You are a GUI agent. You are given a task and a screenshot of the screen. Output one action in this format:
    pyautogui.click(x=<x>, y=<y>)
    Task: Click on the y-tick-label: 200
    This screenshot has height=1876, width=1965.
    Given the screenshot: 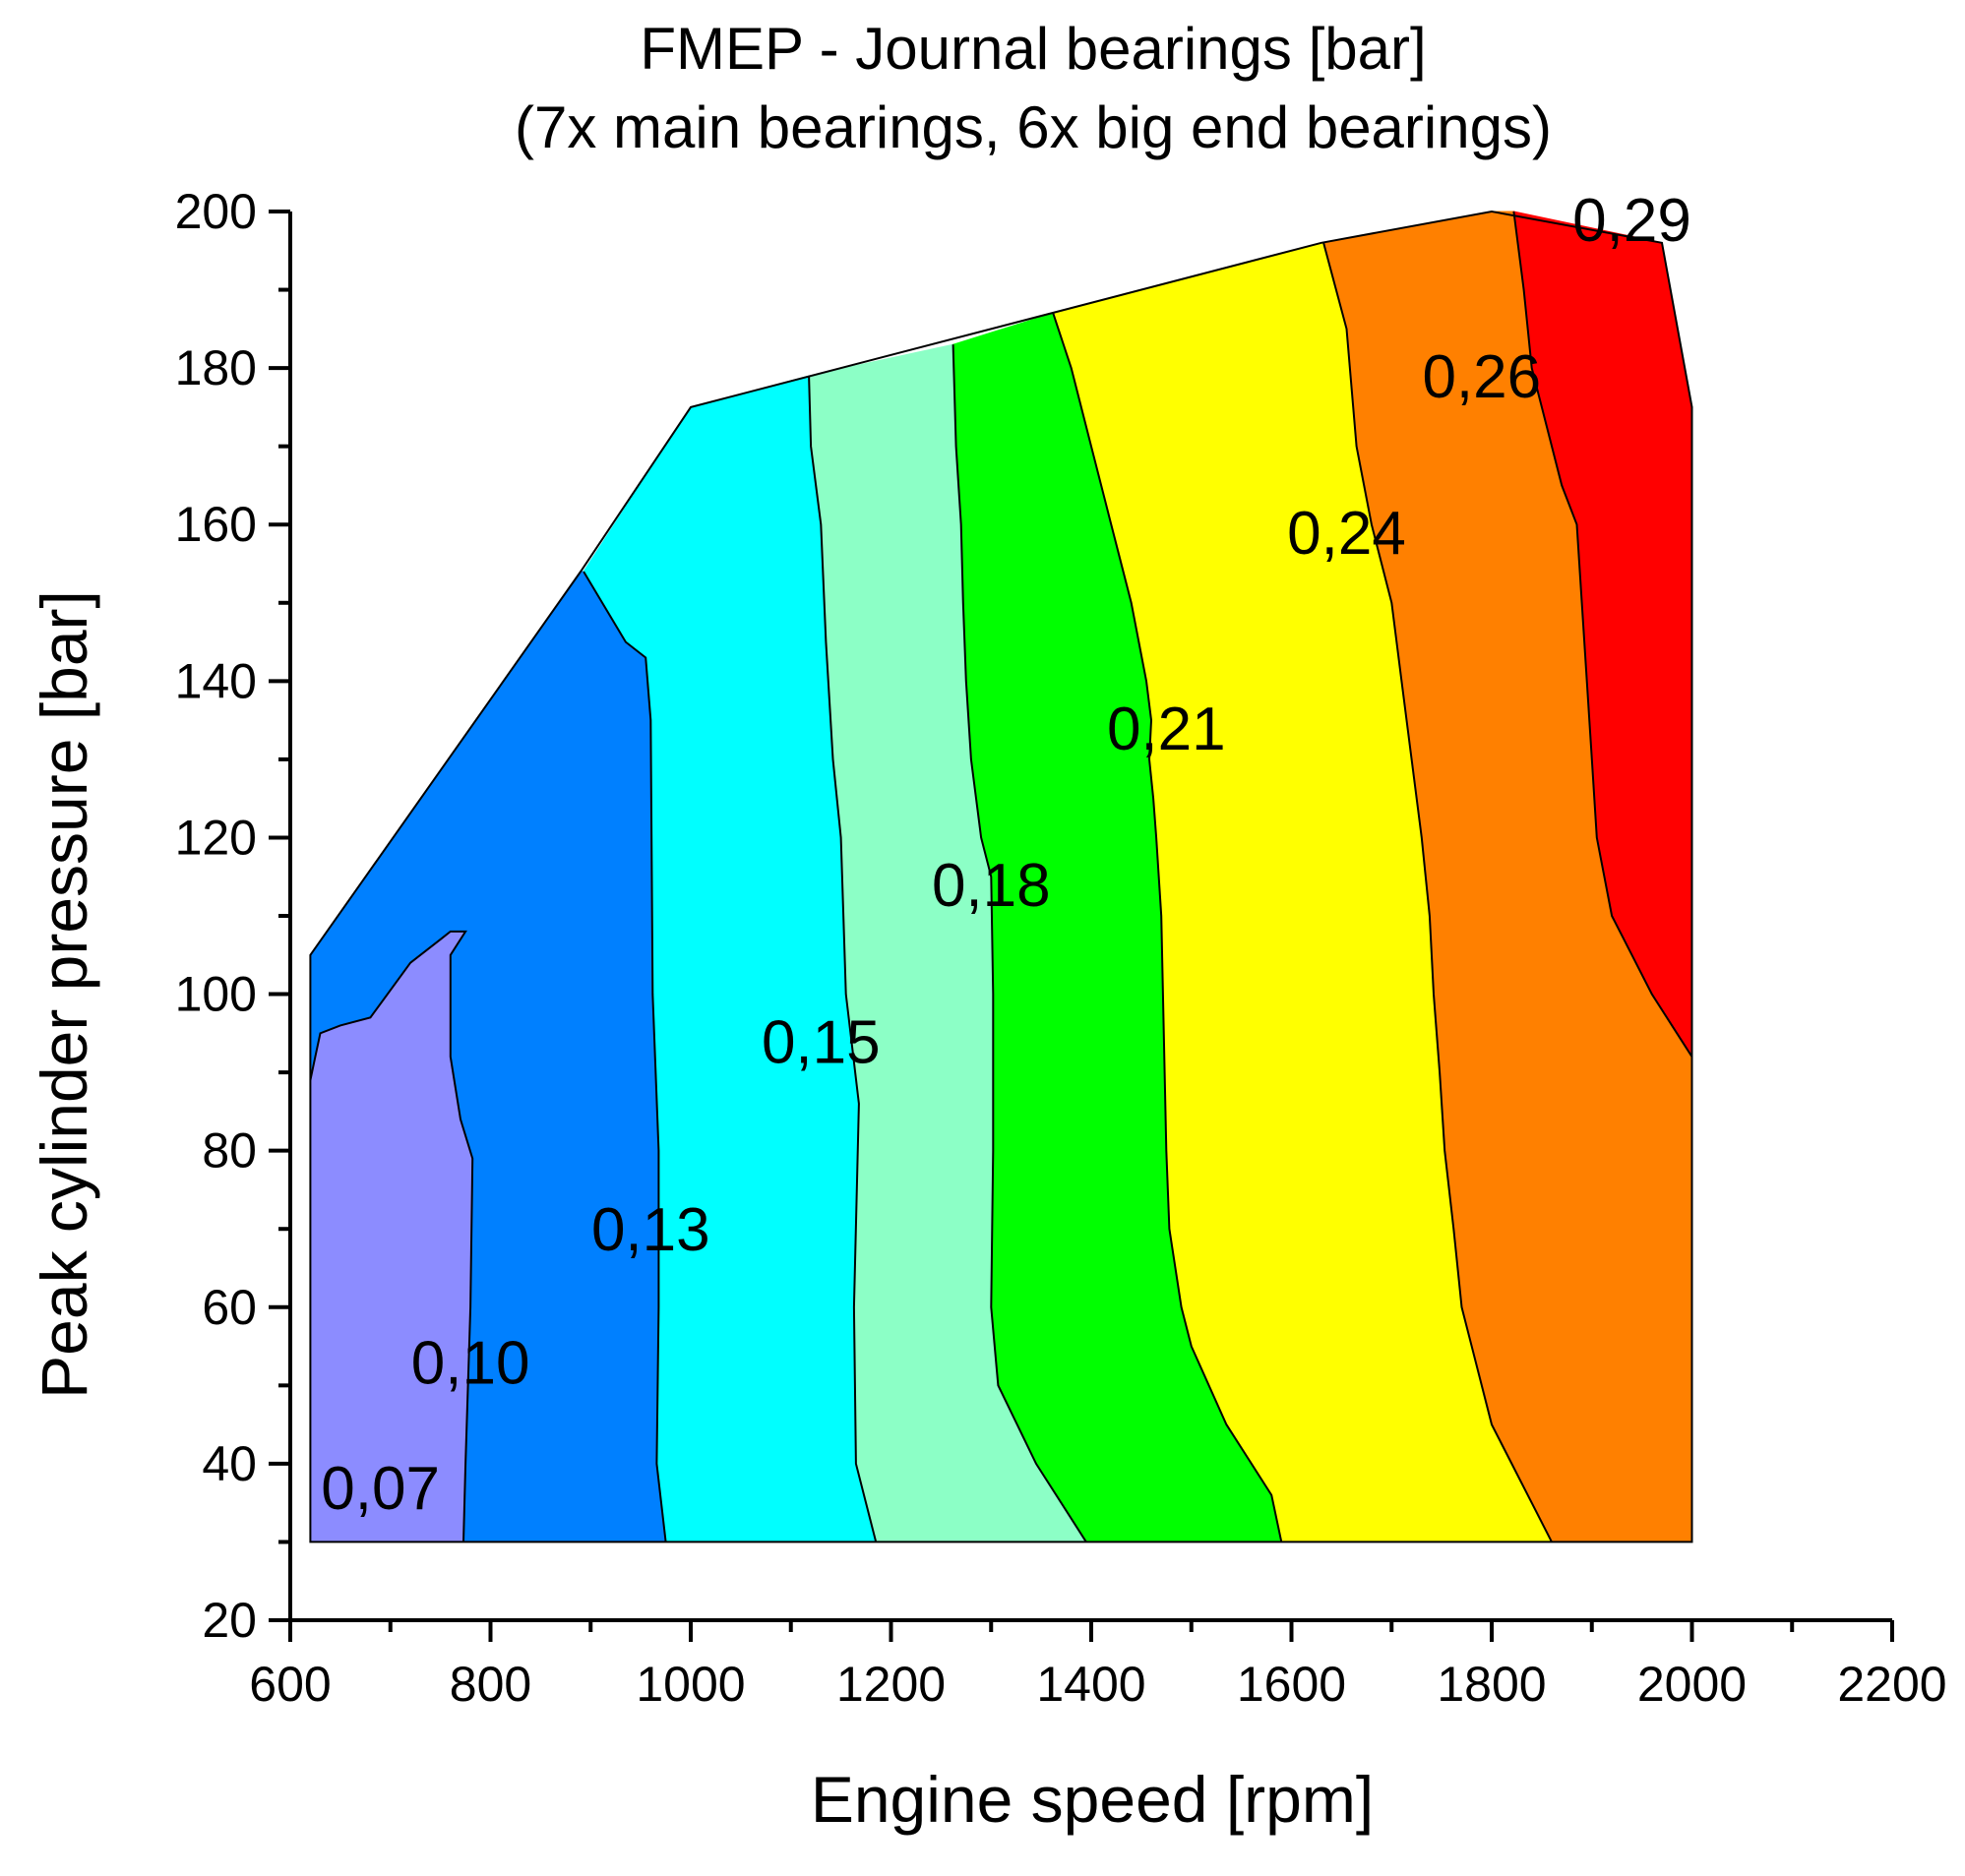 What is the action you would take?
    pyautogui.click(x=216, y=211)
    